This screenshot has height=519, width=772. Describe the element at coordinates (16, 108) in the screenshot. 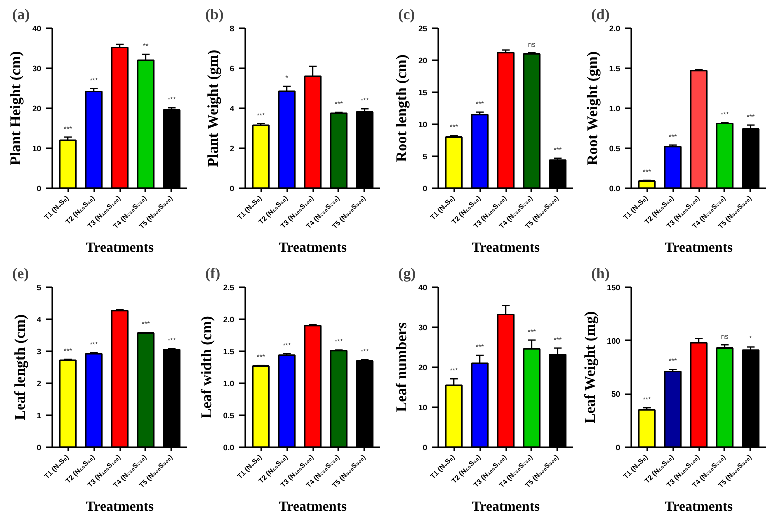

I see `y-axis-title: Plant Height (cm)` at that location.